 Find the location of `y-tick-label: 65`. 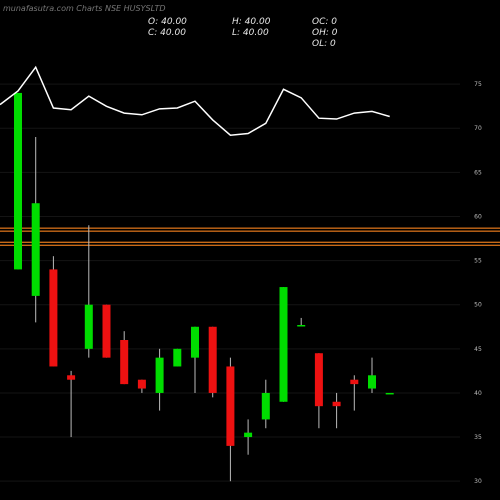

y-tick-label: 65 is located at coordinates (478, 172).